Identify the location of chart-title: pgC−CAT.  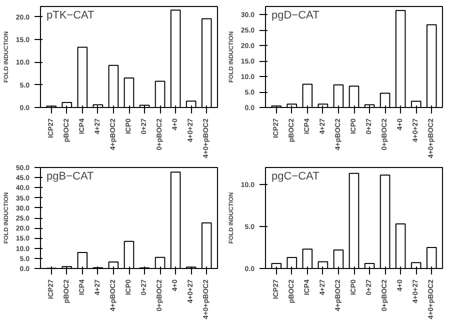
(296, 176).